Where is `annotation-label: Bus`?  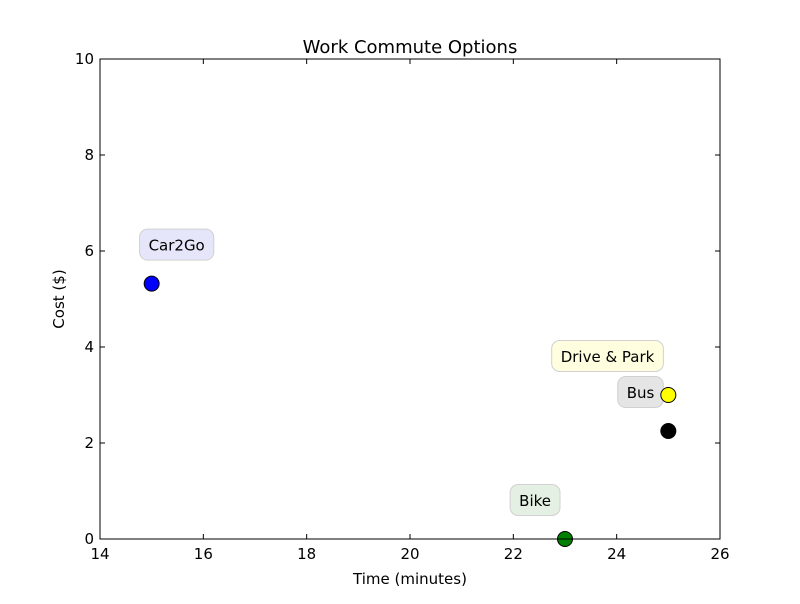
annotation-label: Bus is located at coordinates (641, 393).